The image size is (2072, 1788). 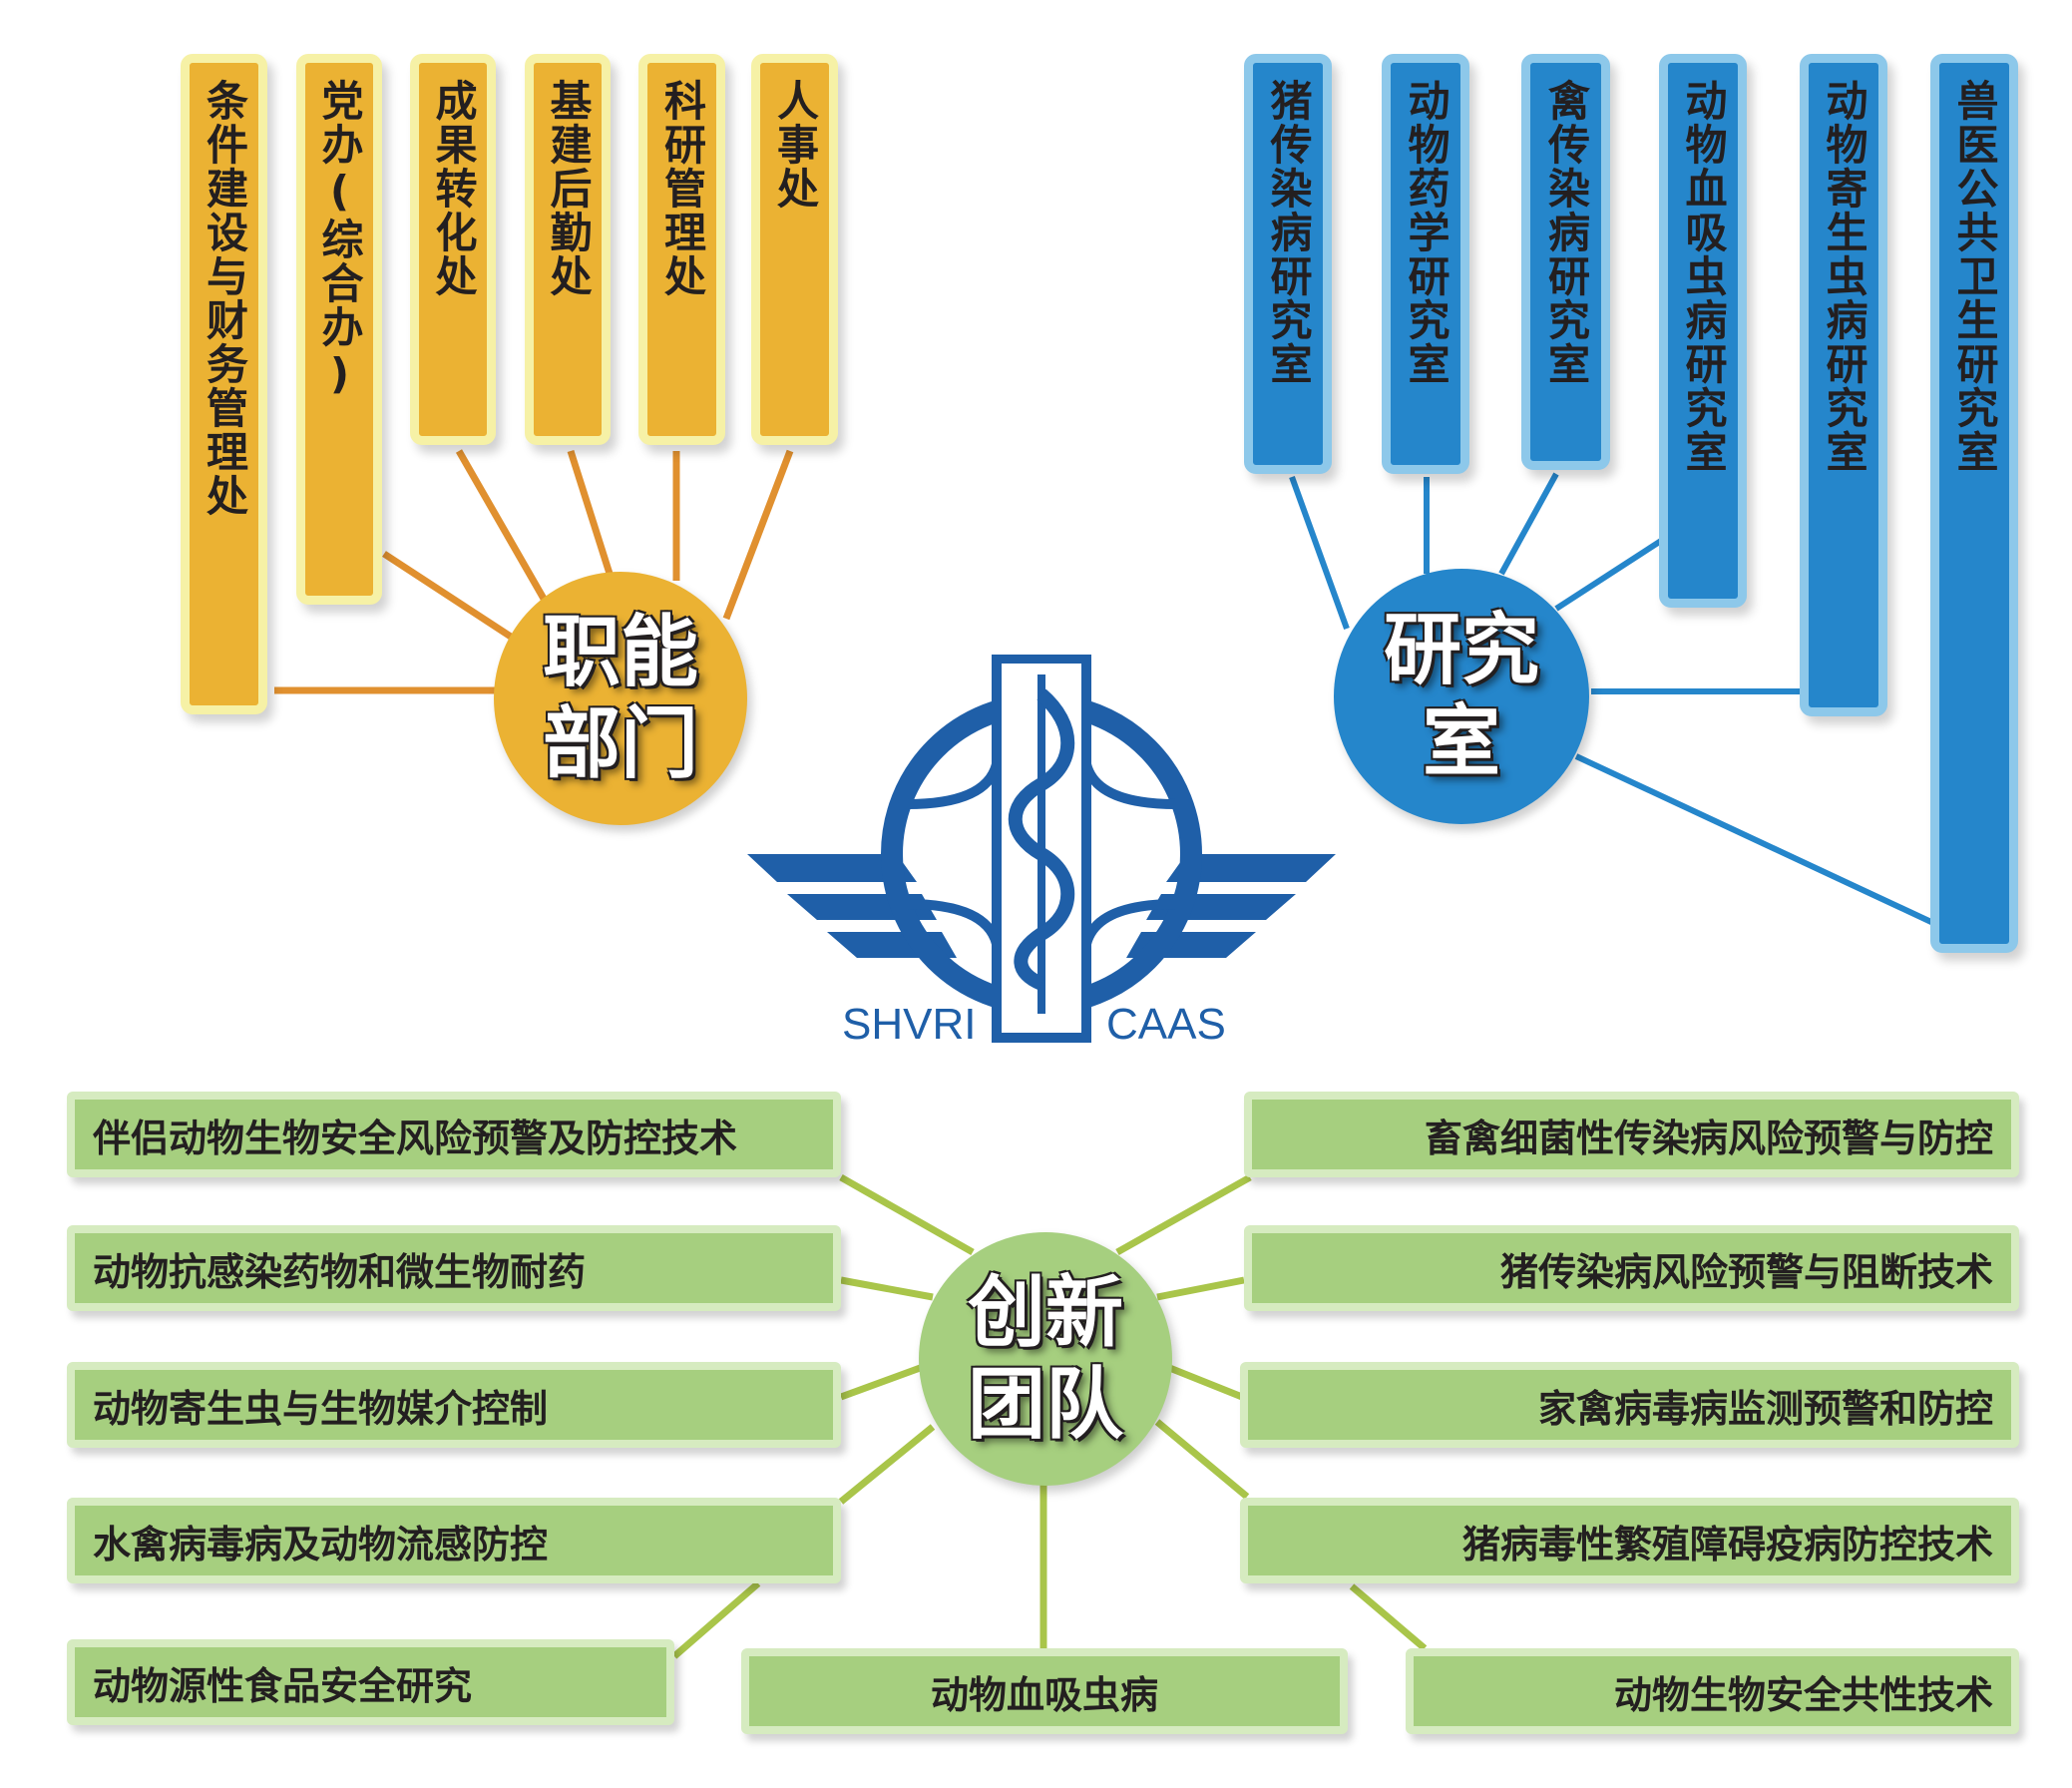 I want to click on team-label: 水禽病毒病及动物流感防控, so click(x=321, y=1544).